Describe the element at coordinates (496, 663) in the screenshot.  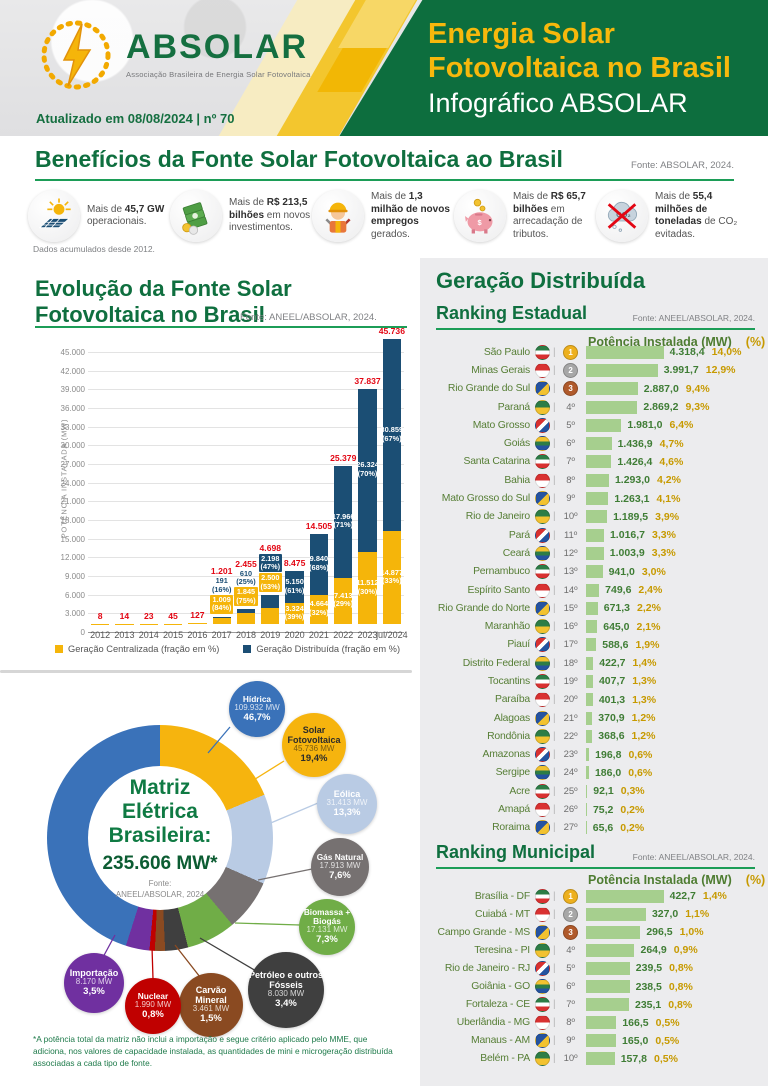
I see `ranking-row-label: Distrito Federal` at that location.